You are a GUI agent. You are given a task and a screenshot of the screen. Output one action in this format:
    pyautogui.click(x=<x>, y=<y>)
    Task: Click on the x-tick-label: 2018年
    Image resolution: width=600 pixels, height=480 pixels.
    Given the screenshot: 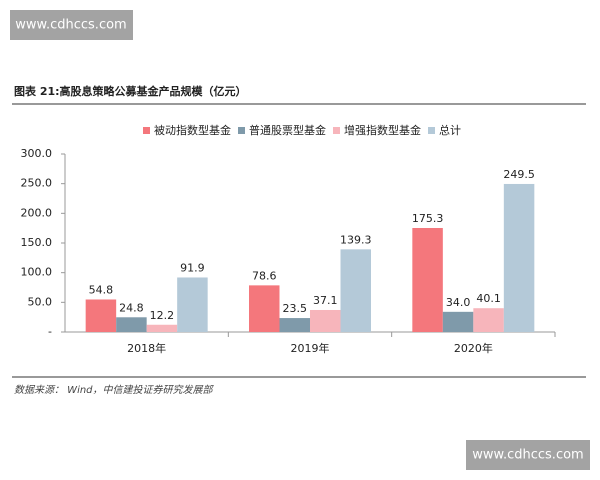 What is the action you would take?
    pyautogui.click(x=146, y=348)
    